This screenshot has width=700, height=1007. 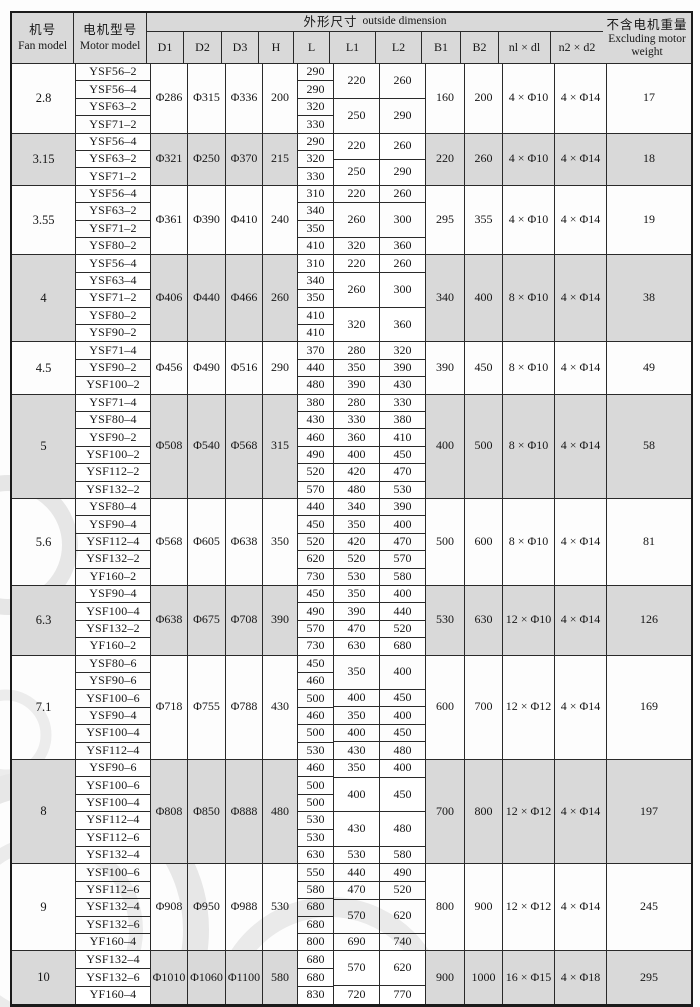 What do you see at coordinates (316, 298) in the screenshot?
I see `l-column: 310 340 350 410 410` at bounding box center [316, 298].